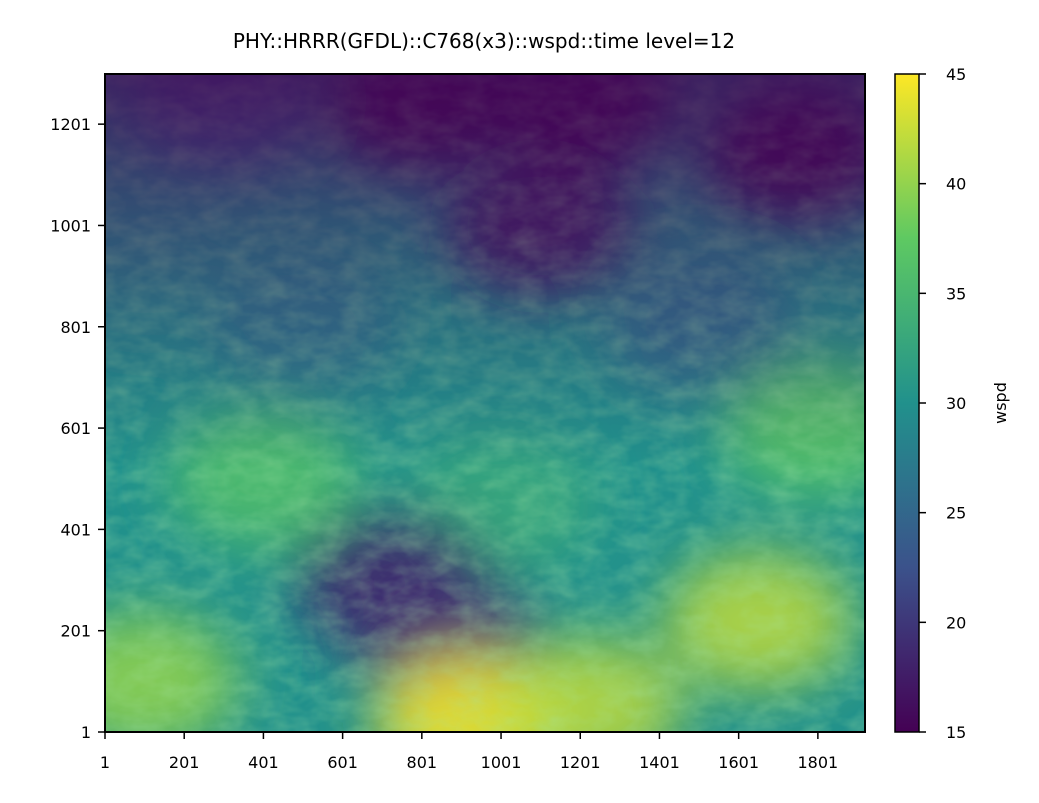 The height and width of the screenshot is (803, 1039). What do you see at coordinates (956, 74) in the screenshot?
I see `colorbar-tick-label: 45` at bounding box center [956, 74].